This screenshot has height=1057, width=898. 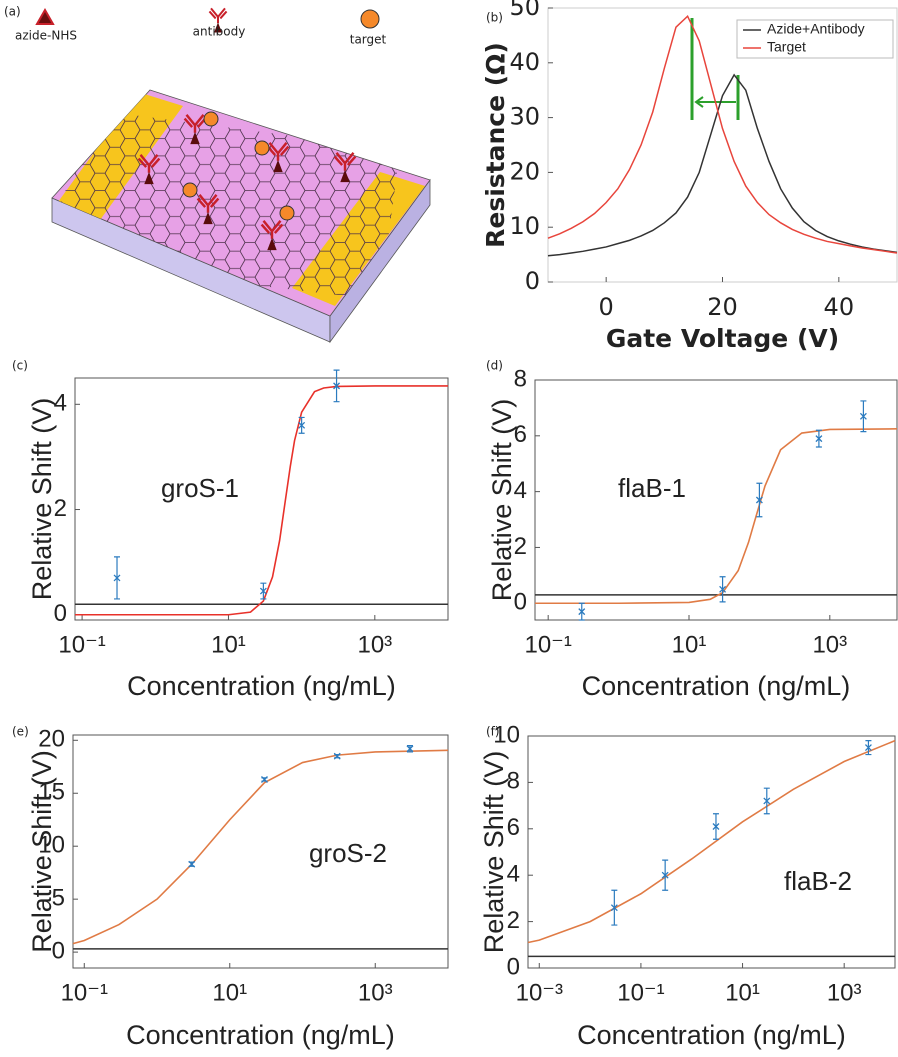 I want to click on target-icon, so click(x=370, y=19).